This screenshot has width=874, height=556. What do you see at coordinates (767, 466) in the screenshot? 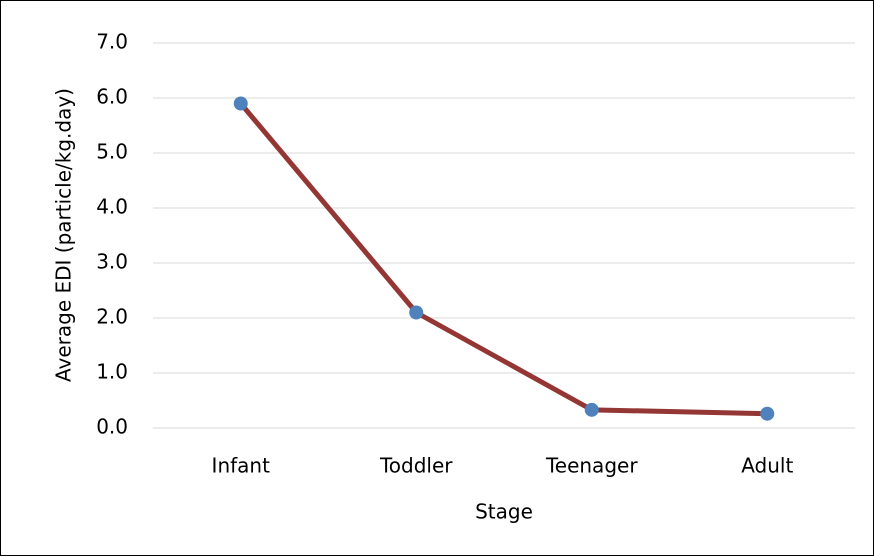
I see `x-tick-label: Adult` at bounding box center [767, 466].